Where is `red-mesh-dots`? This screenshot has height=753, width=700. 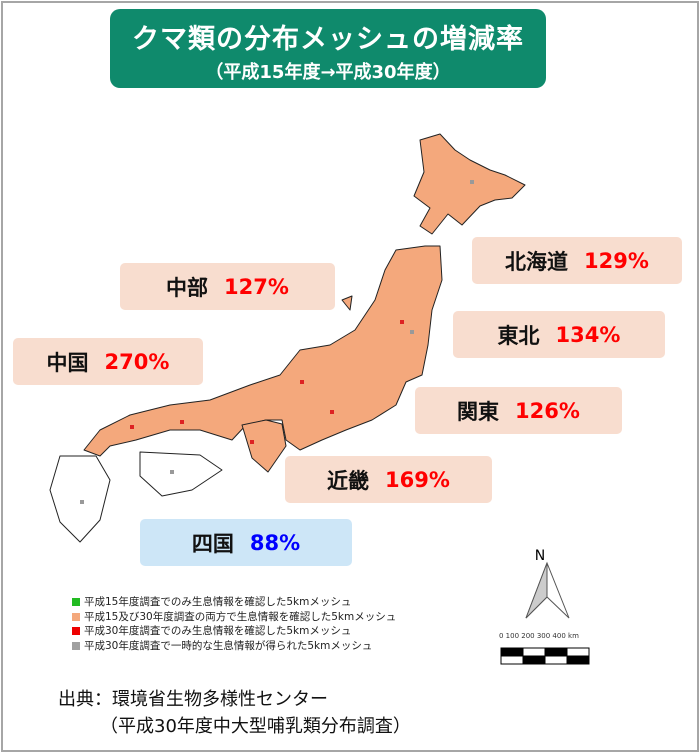 red-mesh-dots is located at coordinates (267, 382).